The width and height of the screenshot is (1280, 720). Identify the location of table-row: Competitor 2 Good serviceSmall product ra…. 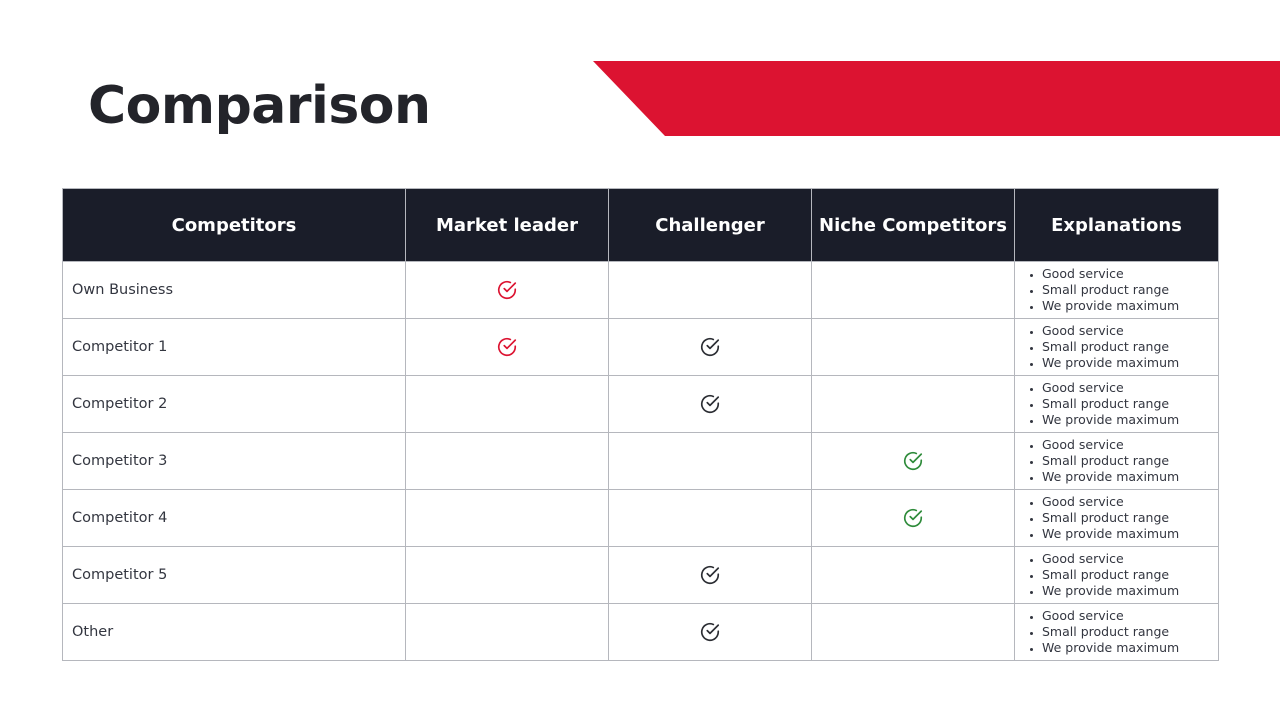
(640, 404).